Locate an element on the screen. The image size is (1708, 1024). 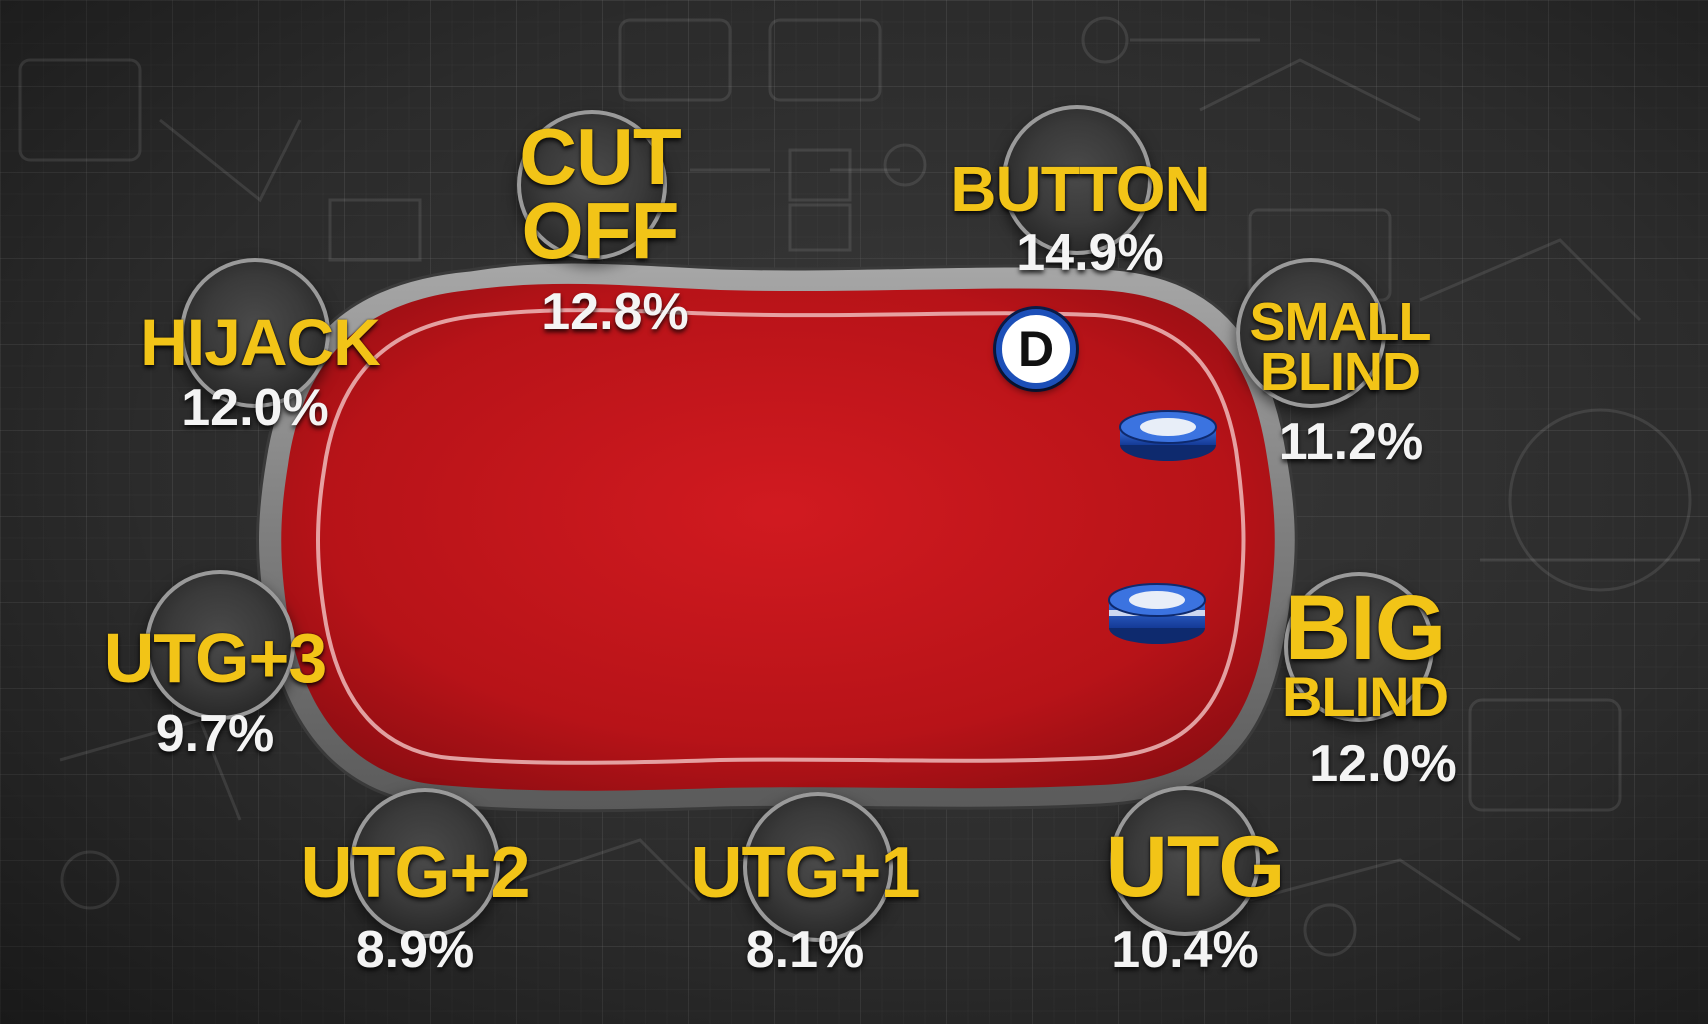
seat-utg is located at coordinates (1185, 861).